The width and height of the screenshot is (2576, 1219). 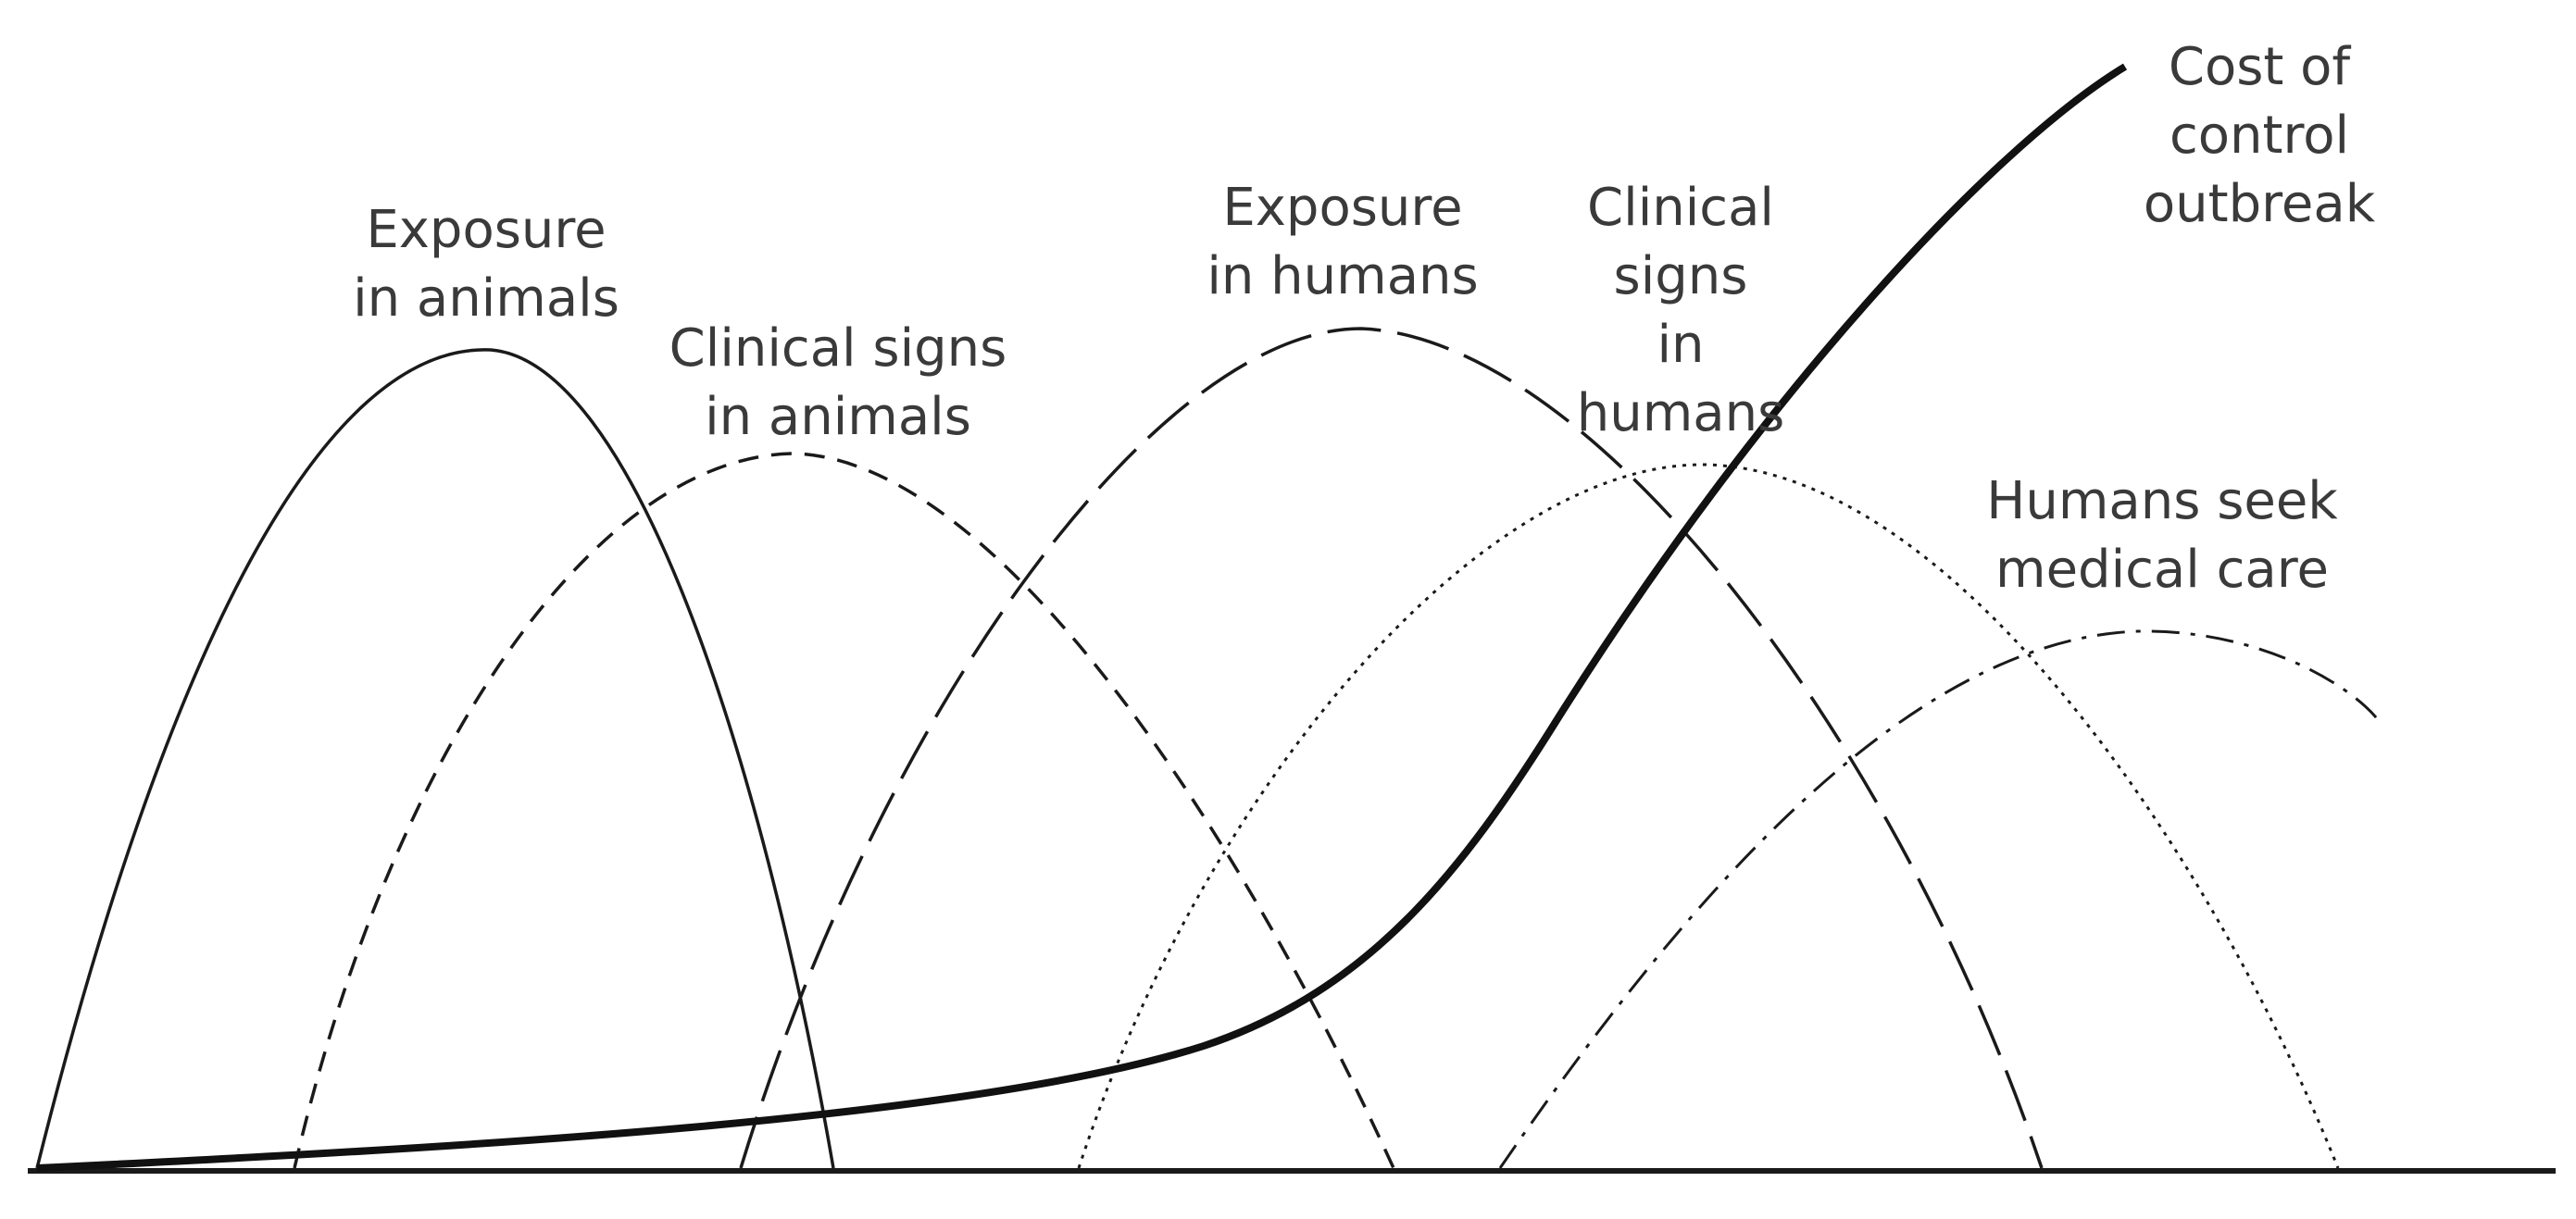 What do you see at coordinates (486, 264) in the screenshot?
I see `label-exposure-in-animals: Exposure in animals` at bounding box center [486, 264].